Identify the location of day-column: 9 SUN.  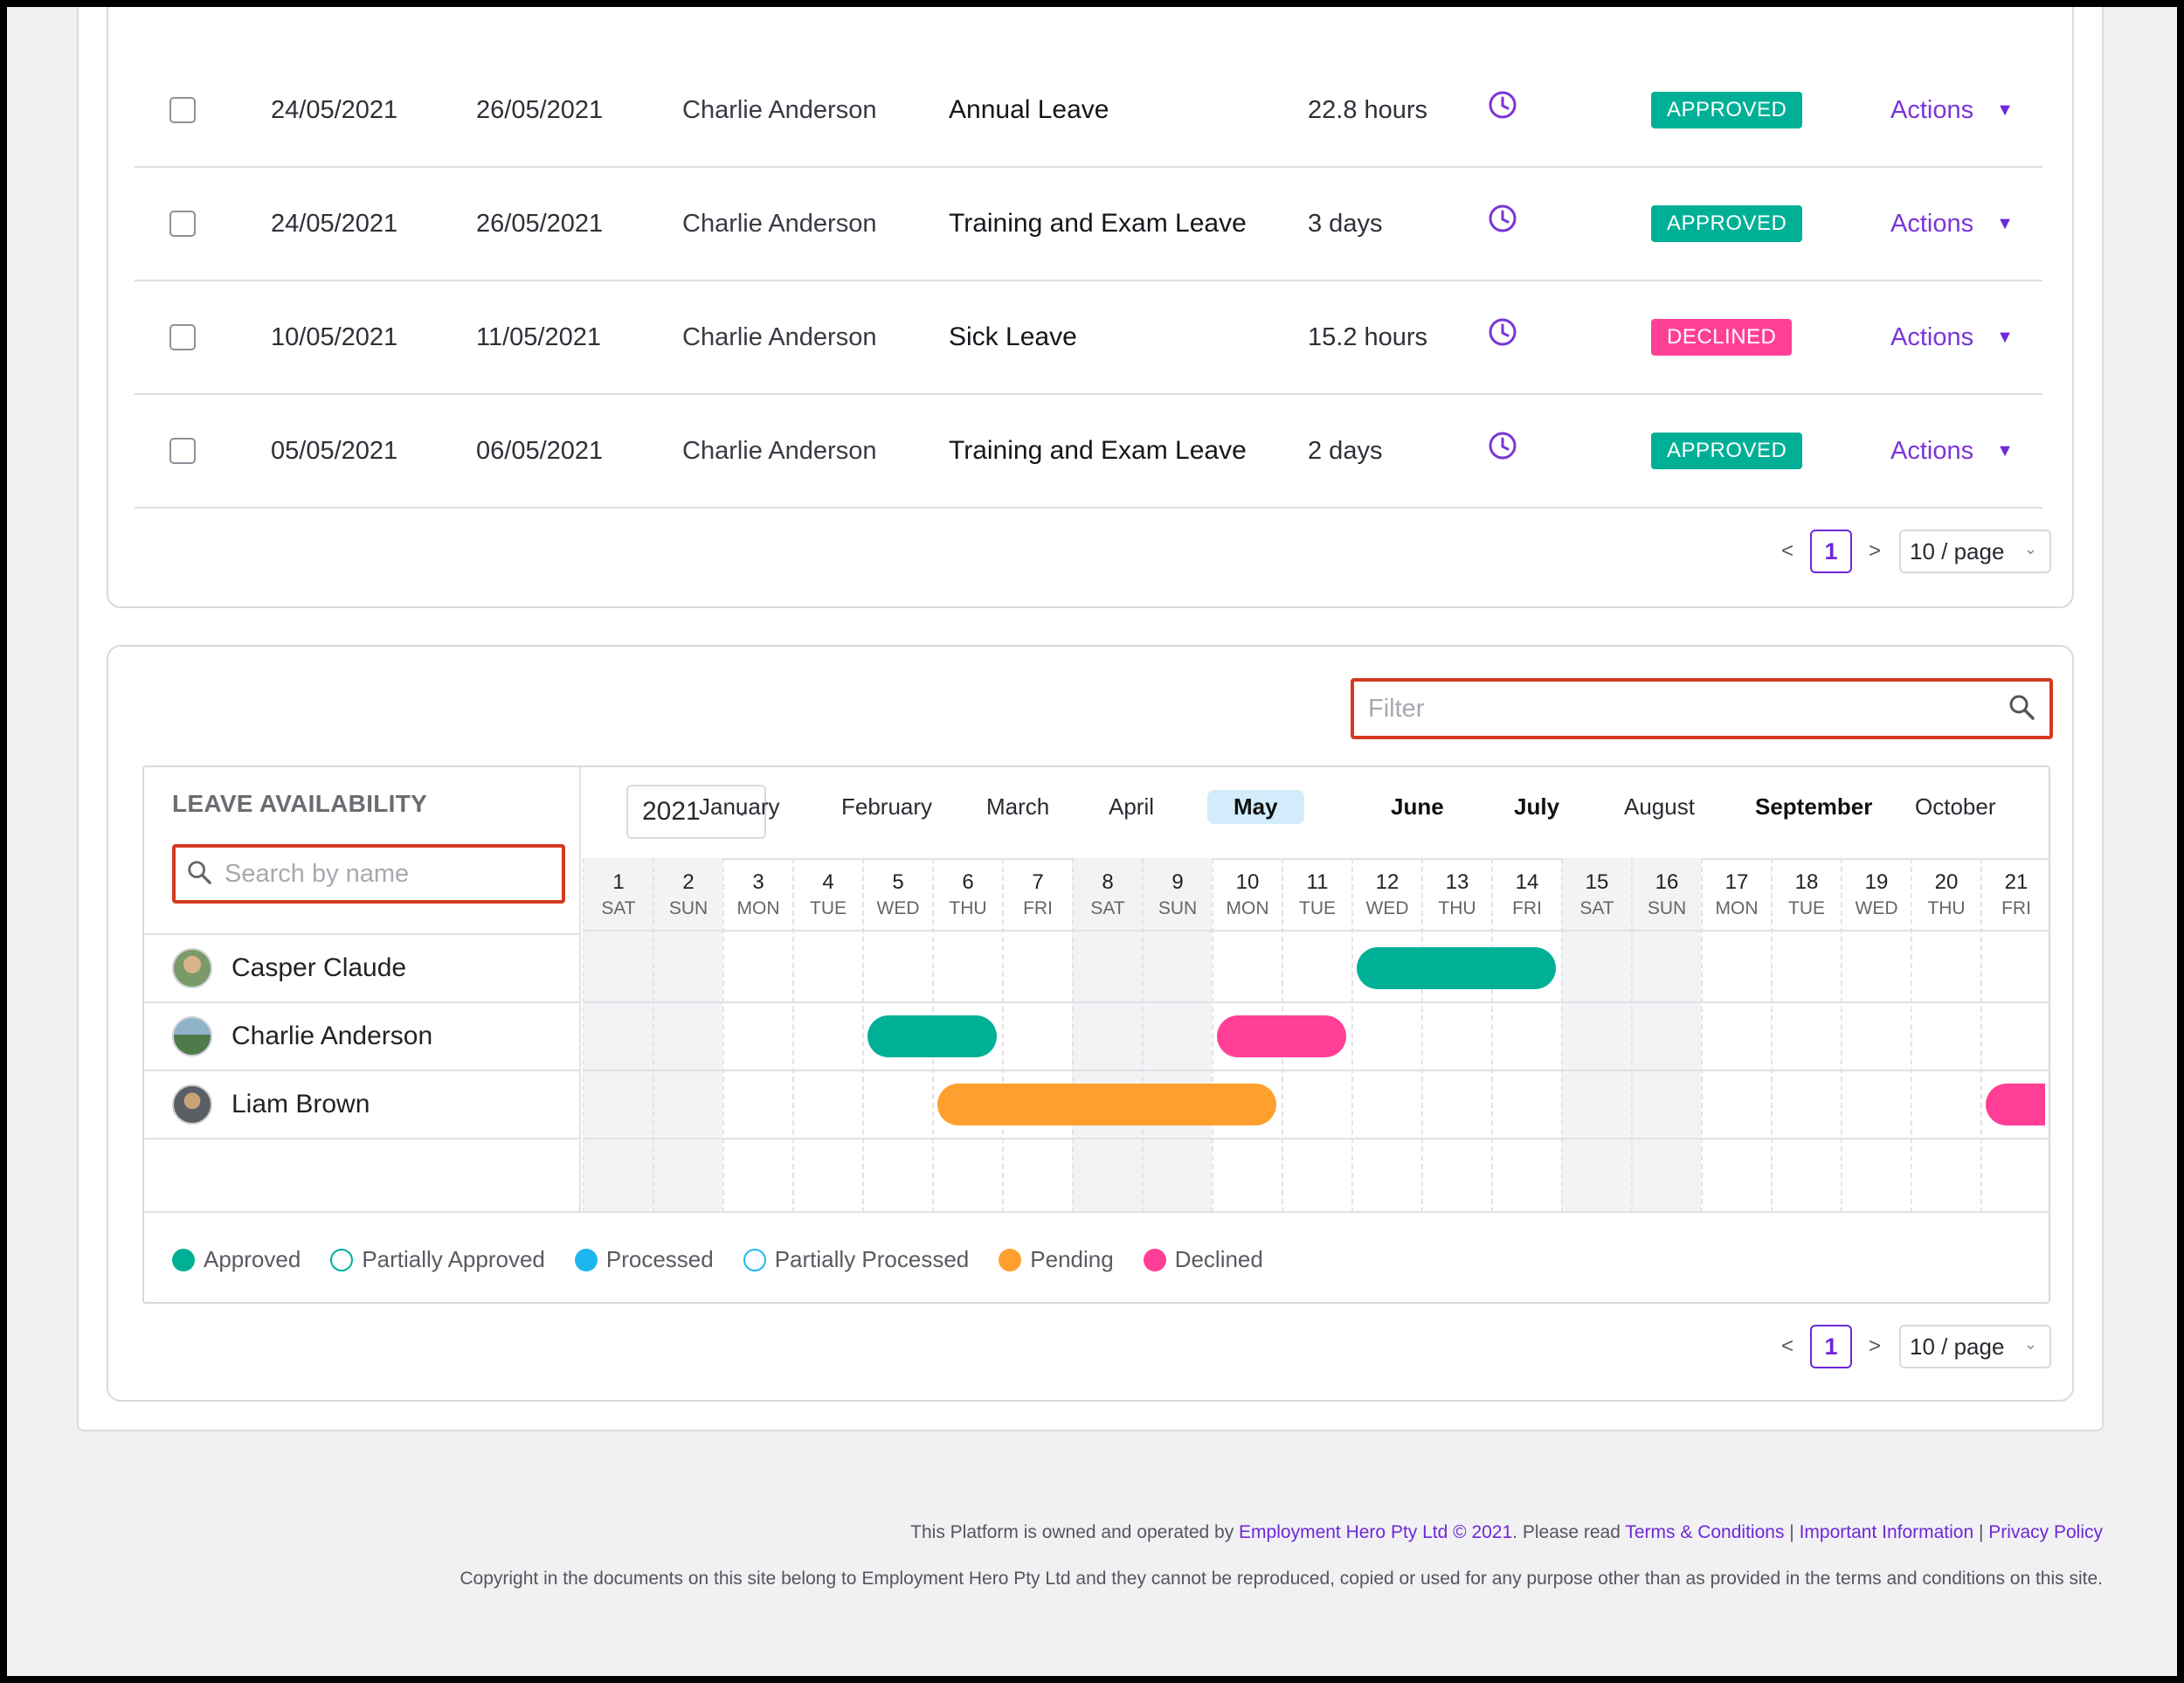
(1177, 1035).